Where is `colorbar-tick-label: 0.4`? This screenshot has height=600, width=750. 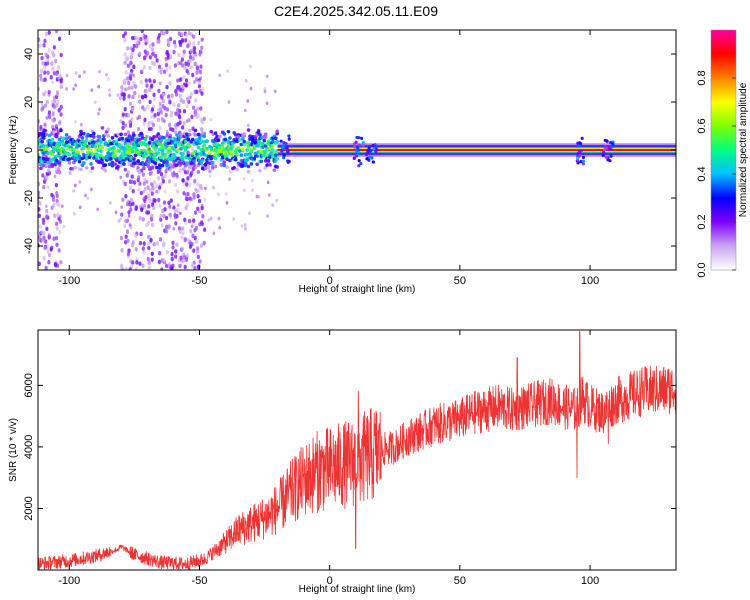 colorbar-tick-label: 0.4 is located at coordinates (702, 173).